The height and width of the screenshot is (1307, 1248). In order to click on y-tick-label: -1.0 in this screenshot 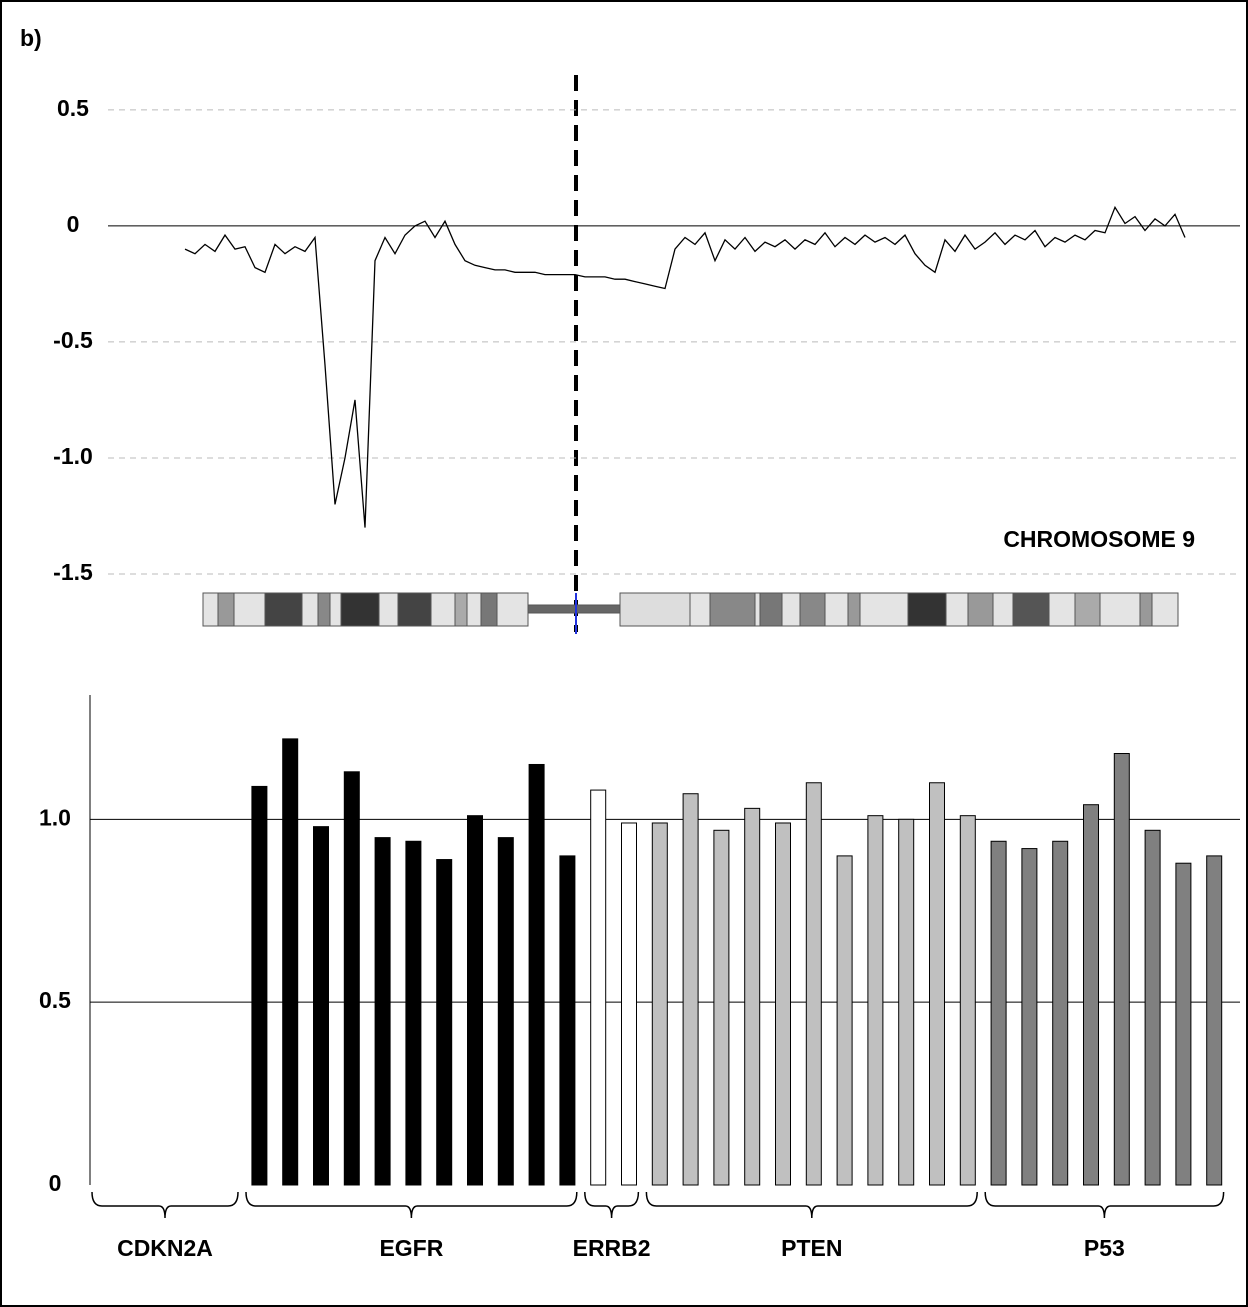, I will do `click(73, 456)`.